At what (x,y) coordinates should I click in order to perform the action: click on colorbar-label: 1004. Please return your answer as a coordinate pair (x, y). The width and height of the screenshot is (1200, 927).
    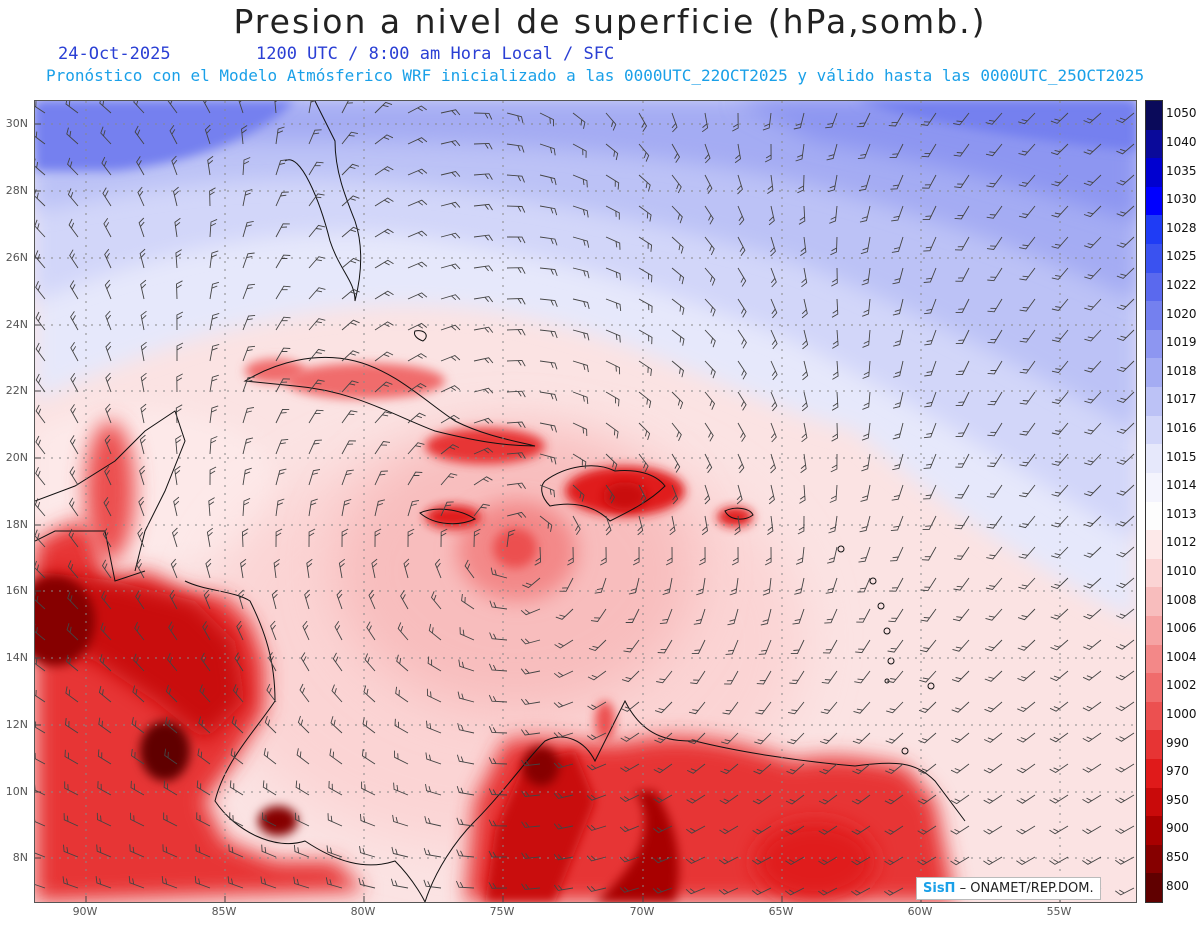
    Looking at the image, I should click on (1181, 656).